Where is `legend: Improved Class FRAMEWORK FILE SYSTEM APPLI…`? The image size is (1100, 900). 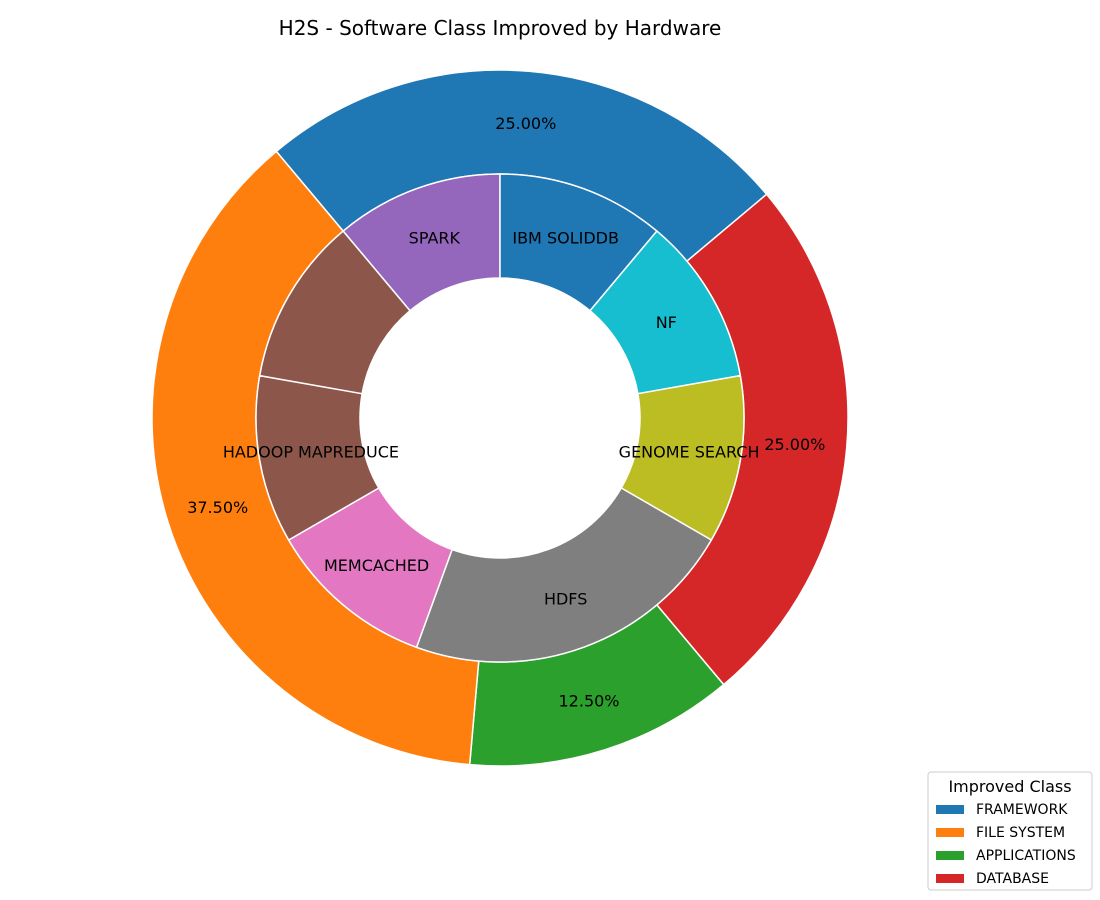 legend: Improved Class FRAMEWORK FILE SYSTEM APPLI… is located at coordinates (1010, 831).